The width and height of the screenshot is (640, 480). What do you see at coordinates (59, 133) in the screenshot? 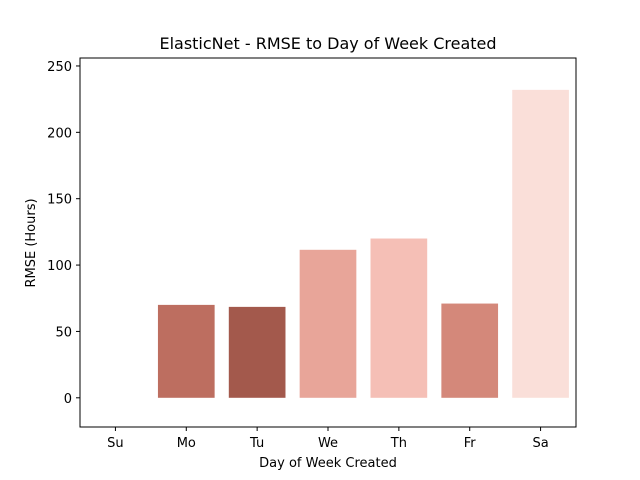
I see `y-tick-label-200: 200` at bounding box center [59, 133].